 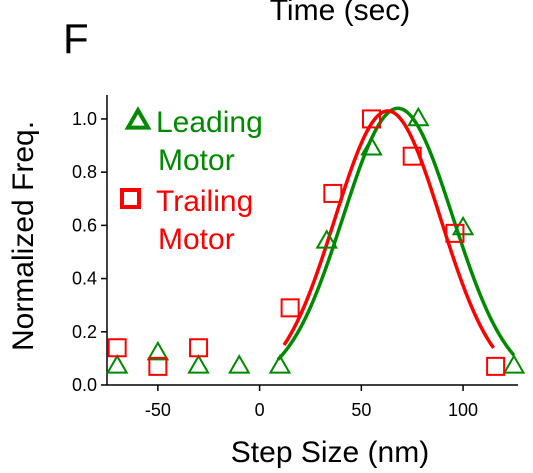 What do you see at coordinates (340, 13) in the screenshot?
I see `top-cut-label: Time (sec)` at bounding box center [340, 13].